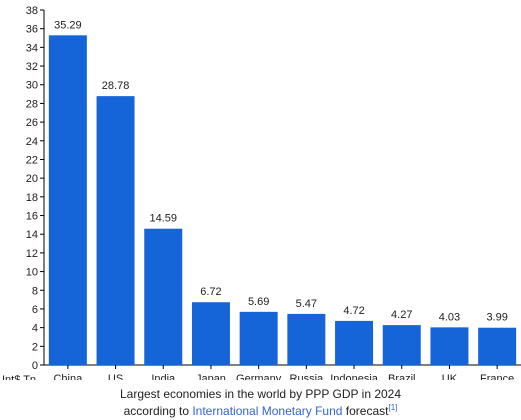  What do you see at coordinates (267, 411) in the screenshot?
I see `imf-link: International Monetary Fund` at bounding box center [267, 411].